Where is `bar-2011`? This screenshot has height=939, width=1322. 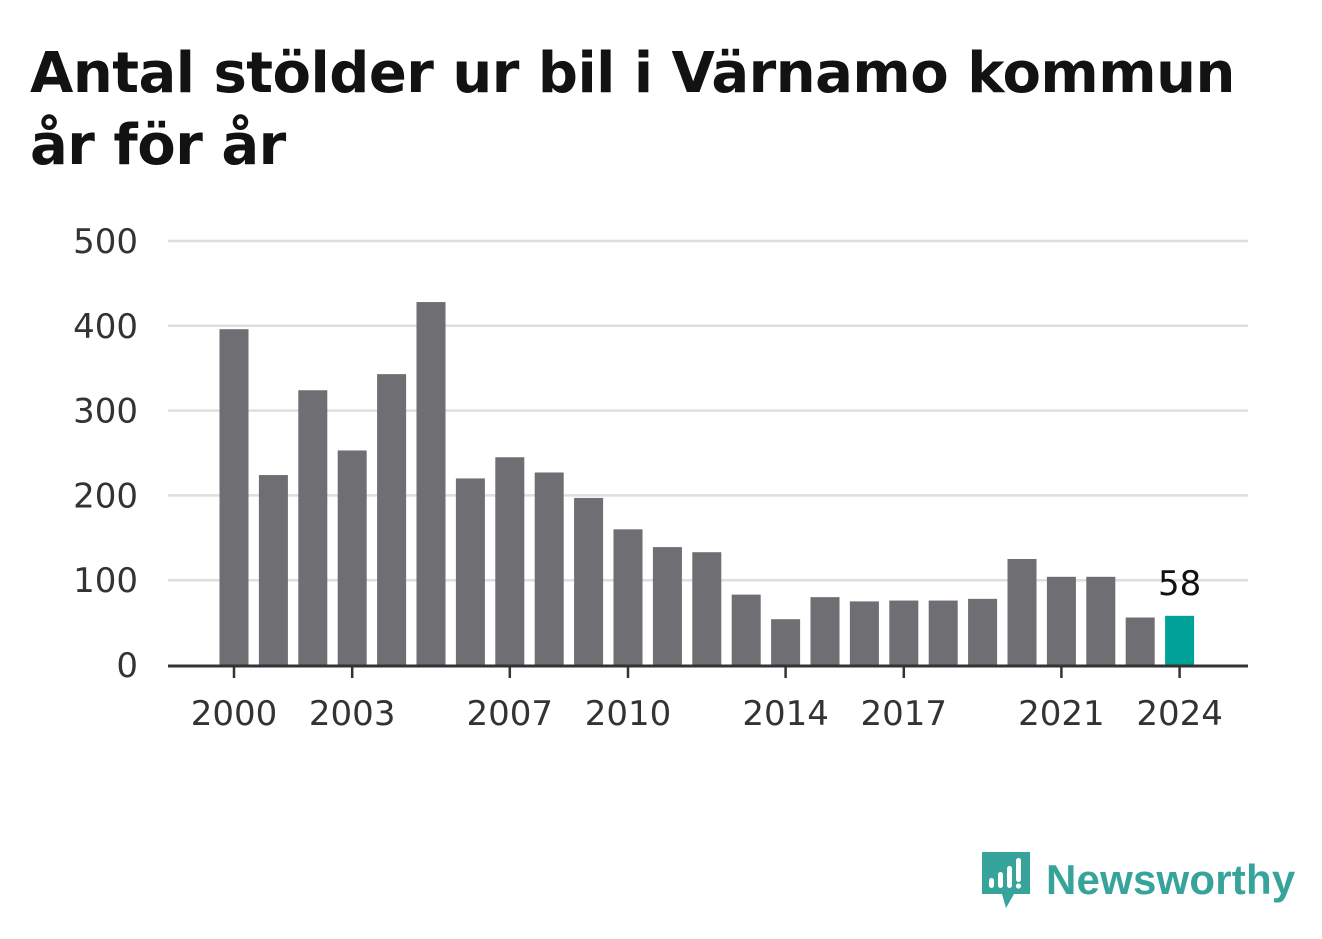 bar-2011 is located at coordinates (667, 606).